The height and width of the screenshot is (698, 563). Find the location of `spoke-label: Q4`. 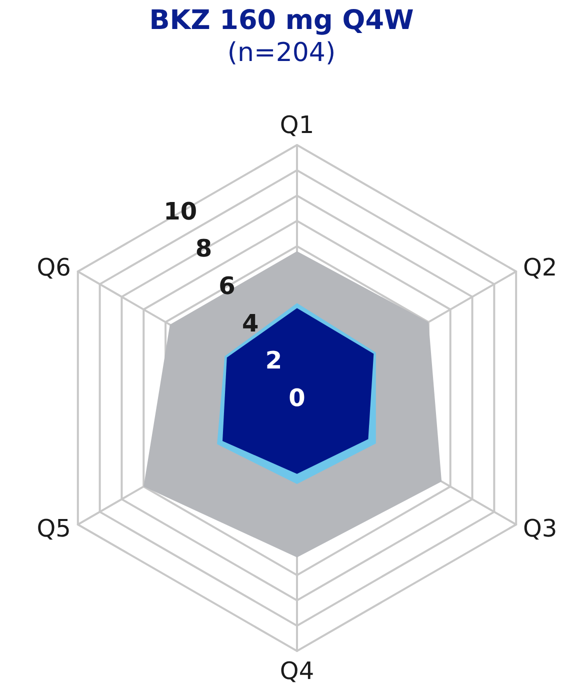

spoke-label: Q4 is located at coordinates (297, 671).